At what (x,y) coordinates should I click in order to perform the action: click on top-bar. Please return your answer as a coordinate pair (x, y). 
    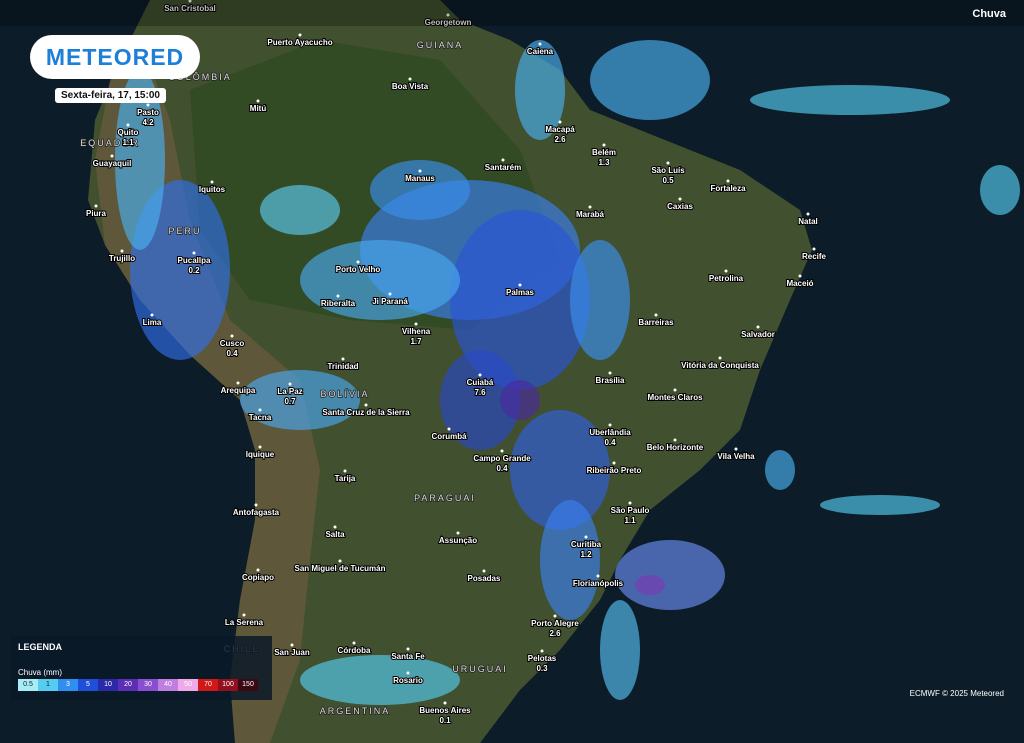
    Looking at the image, I should click on (512, 13).